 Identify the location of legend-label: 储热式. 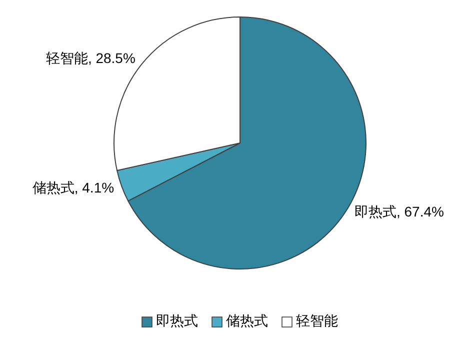
(247, 320).